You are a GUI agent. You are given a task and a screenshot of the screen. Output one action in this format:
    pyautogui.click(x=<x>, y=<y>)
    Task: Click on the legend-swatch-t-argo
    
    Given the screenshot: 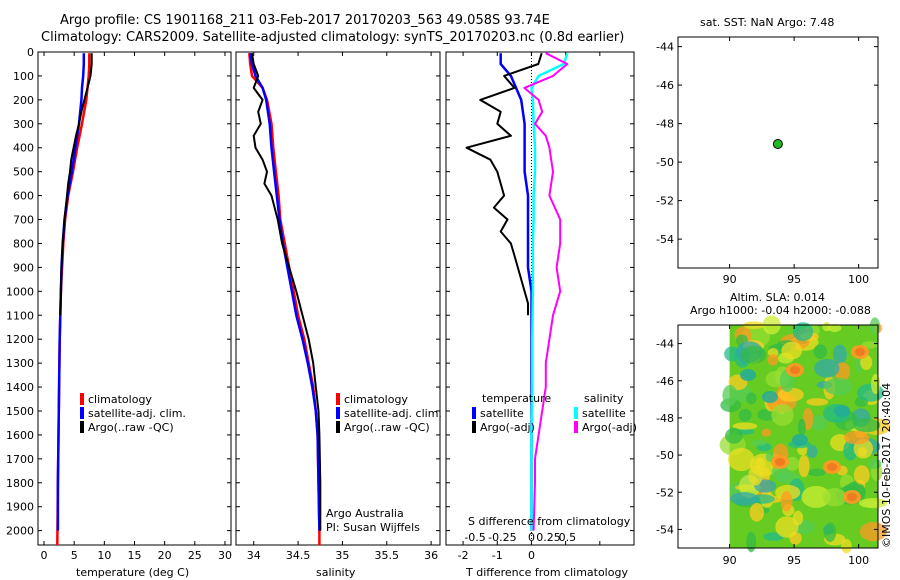 What is the action you would take?
    pyautogui.click(x=474, y=427)
    